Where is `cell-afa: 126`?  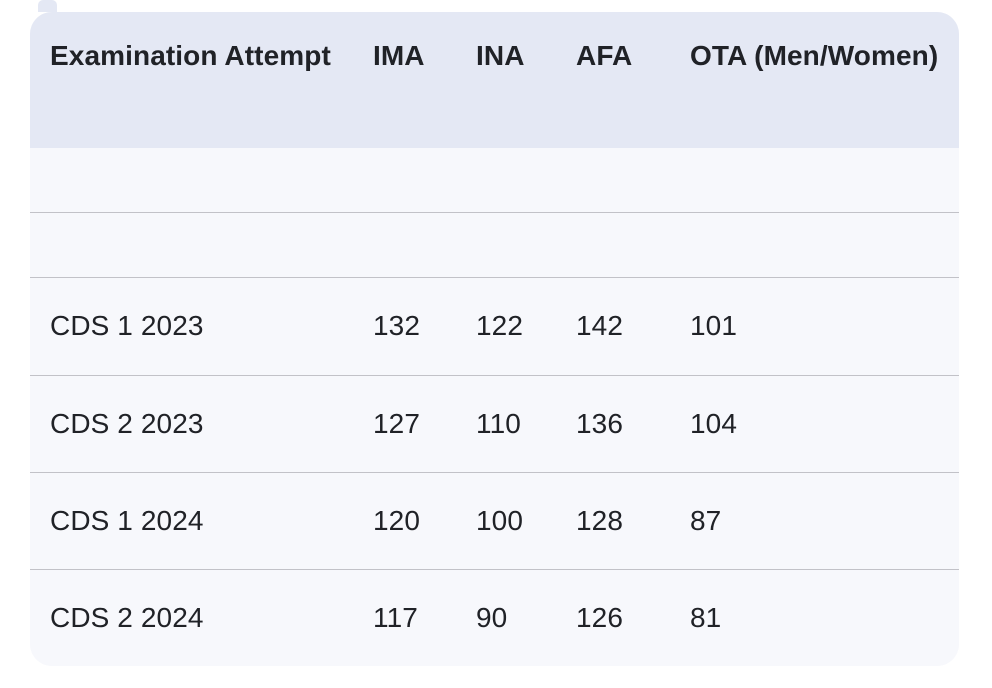
cell-afa: 126 is located at coordinates (600, 617).